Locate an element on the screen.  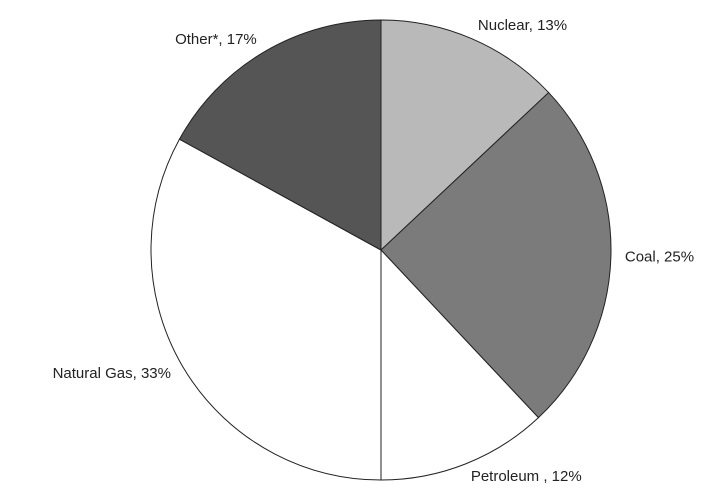
slice-label: Coal, 25% is located at coordinates (659, 257).